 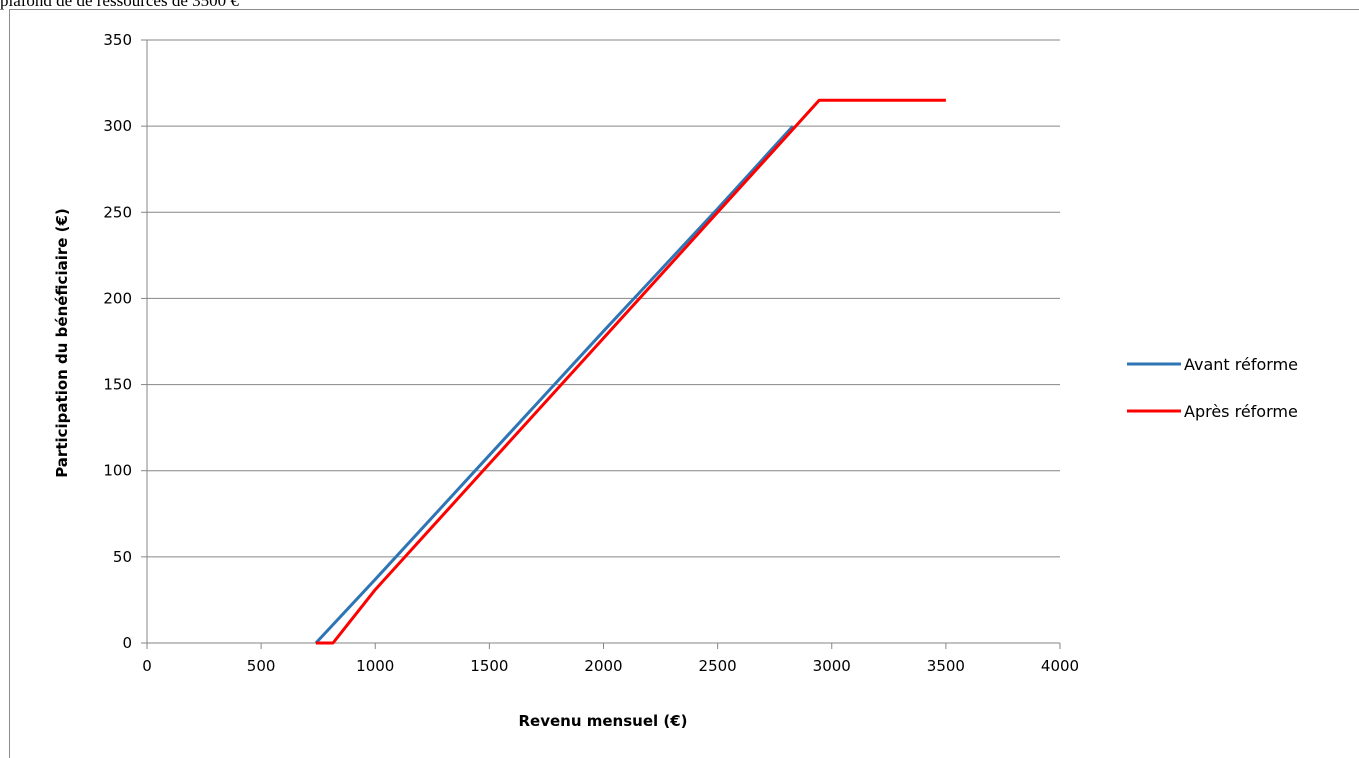 What do you see at coordinates (489, 666) in the screenshot?
I see `x-tick-label: 1500` at bounding box center [489, 666].